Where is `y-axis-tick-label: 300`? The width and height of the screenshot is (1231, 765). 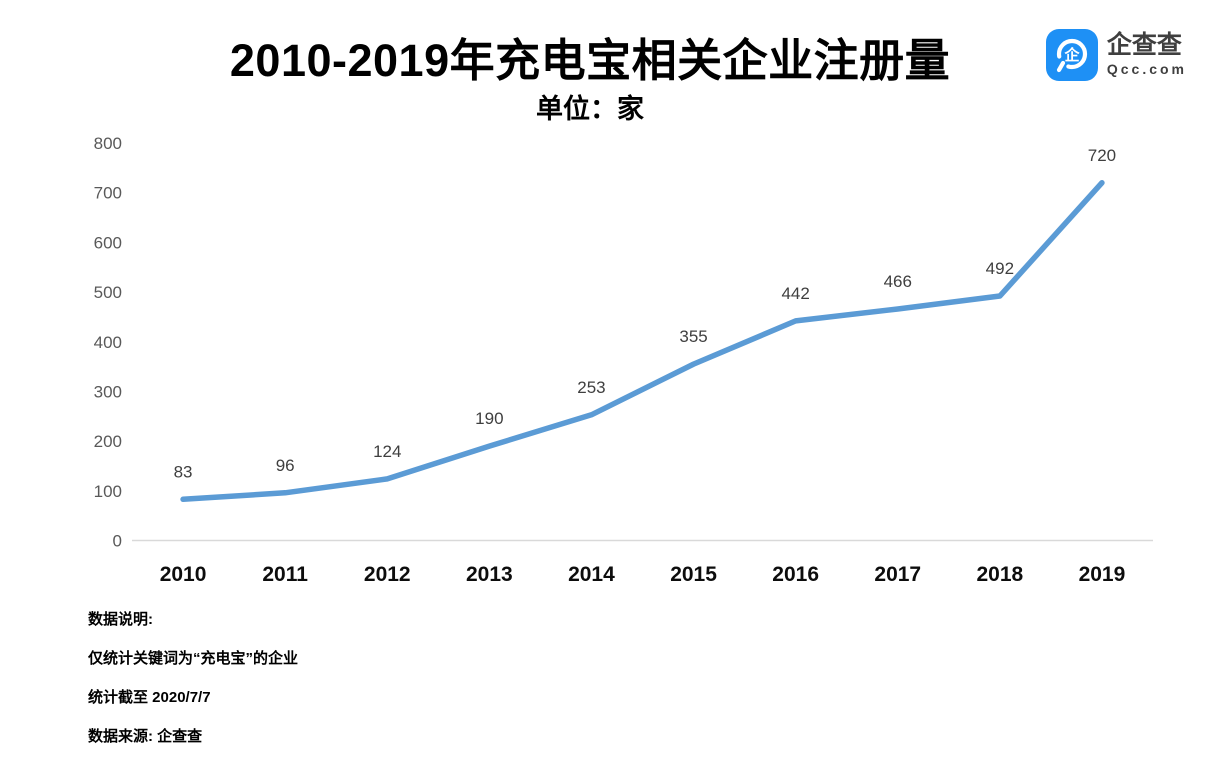 y-axis-tick-label: 300 is located at coordinates (108, 391).